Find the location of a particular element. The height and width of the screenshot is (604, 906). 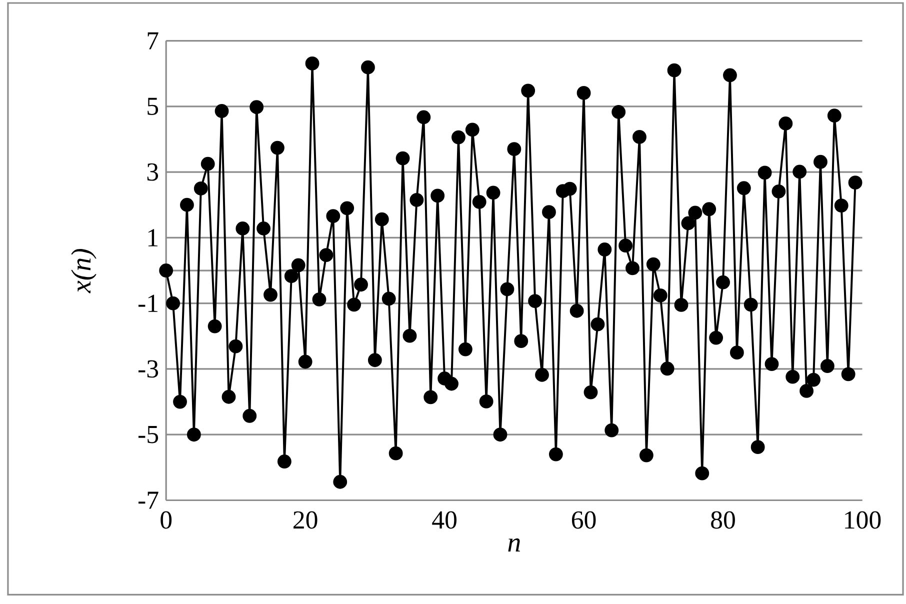

x-tick-label: 100 is located at coordinates (863, 520).